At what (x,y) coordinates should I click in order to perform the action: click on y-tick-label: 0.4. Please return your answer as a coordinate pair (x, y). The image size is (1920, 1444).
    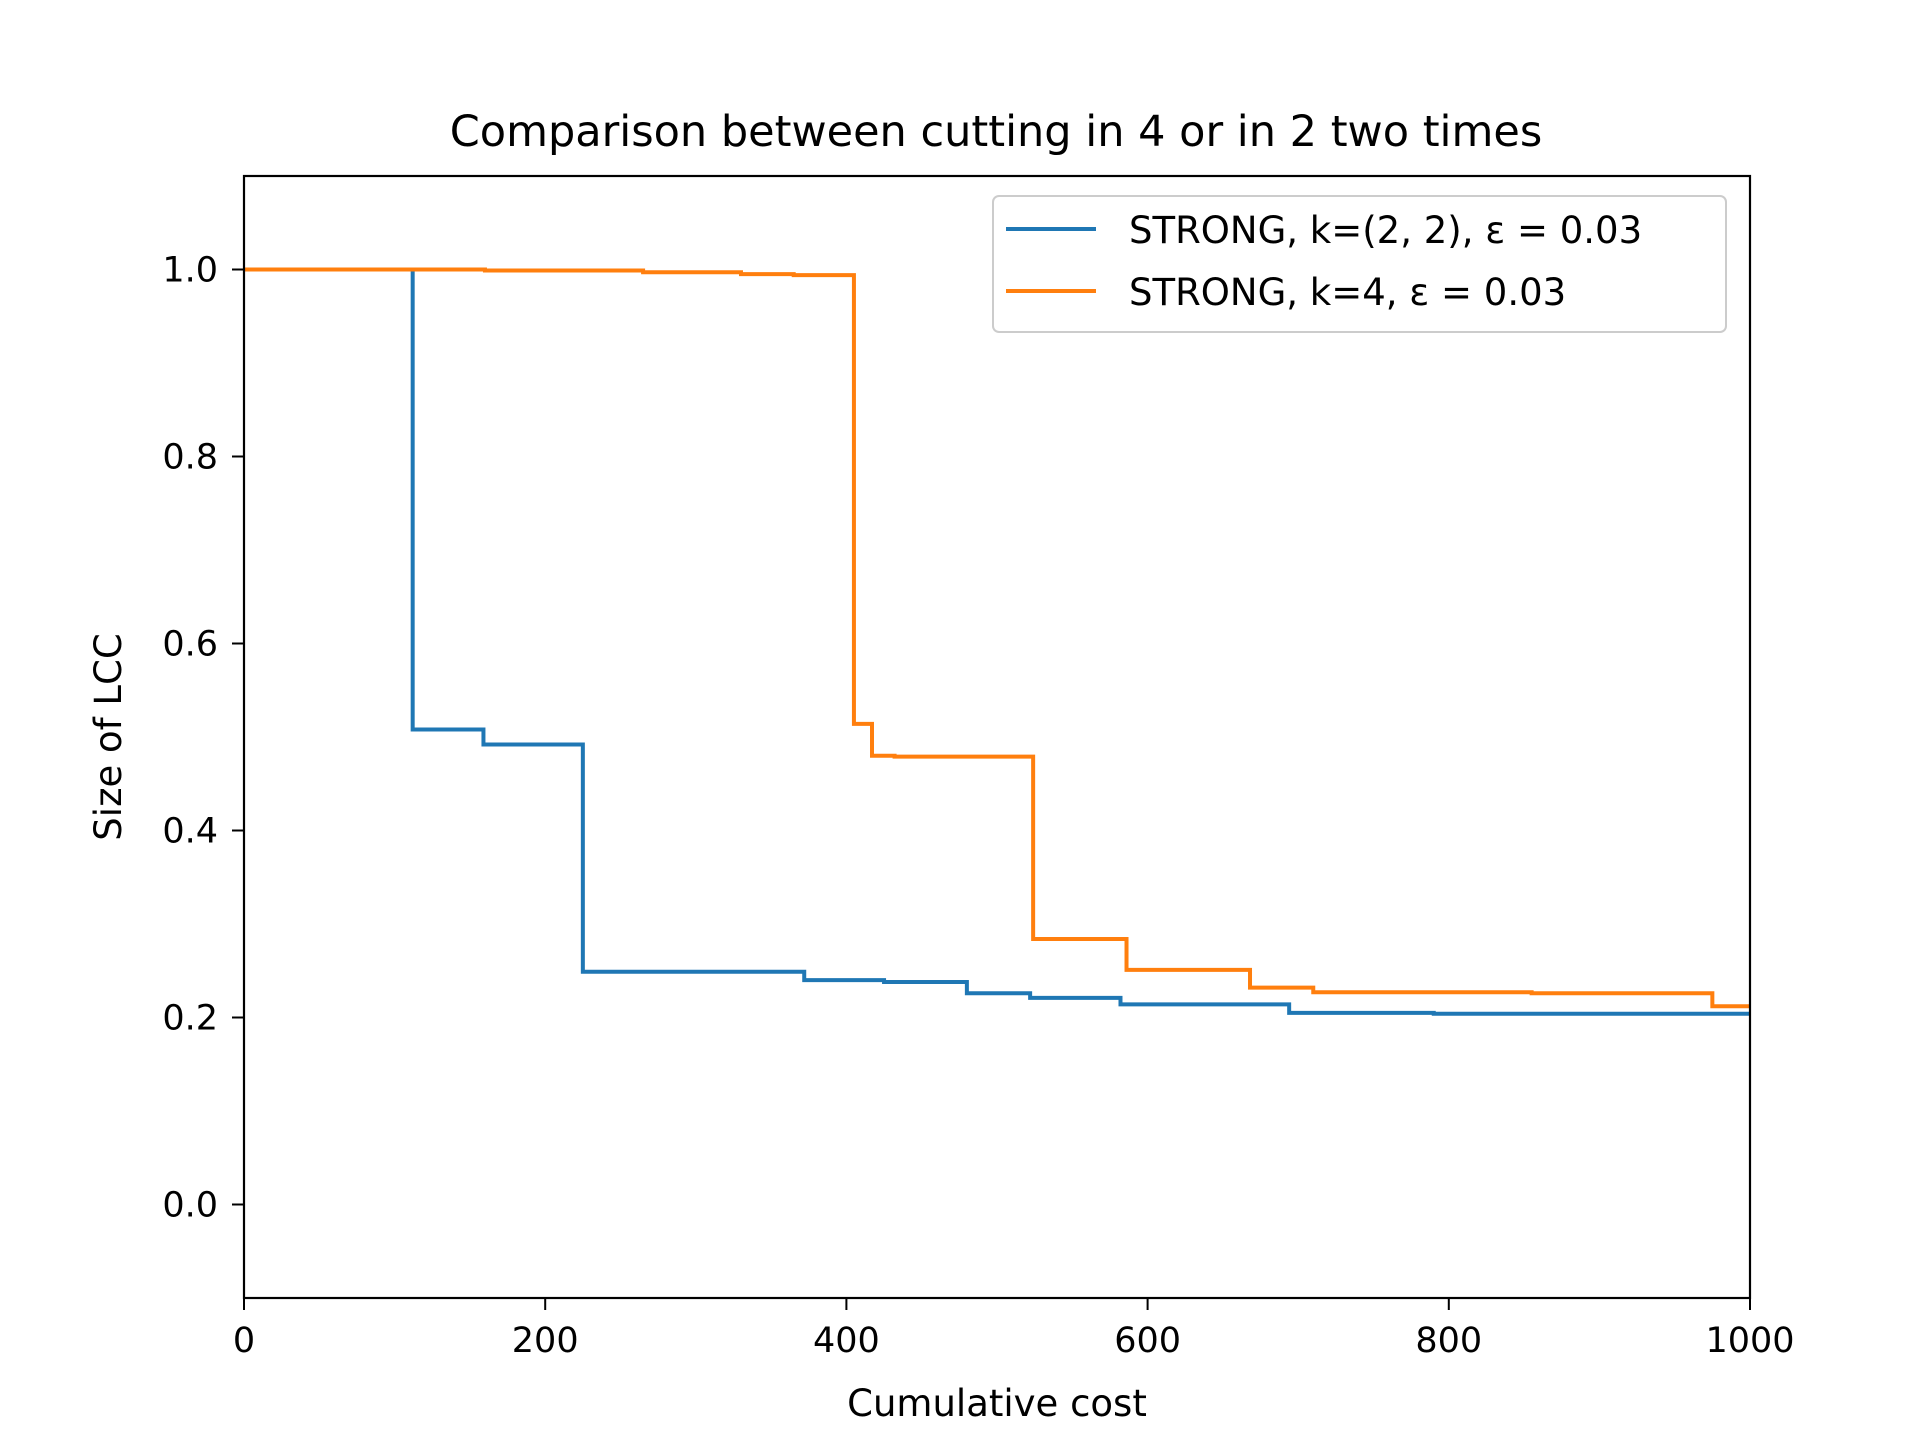
    Looking at the image, I should click on (190, 832).